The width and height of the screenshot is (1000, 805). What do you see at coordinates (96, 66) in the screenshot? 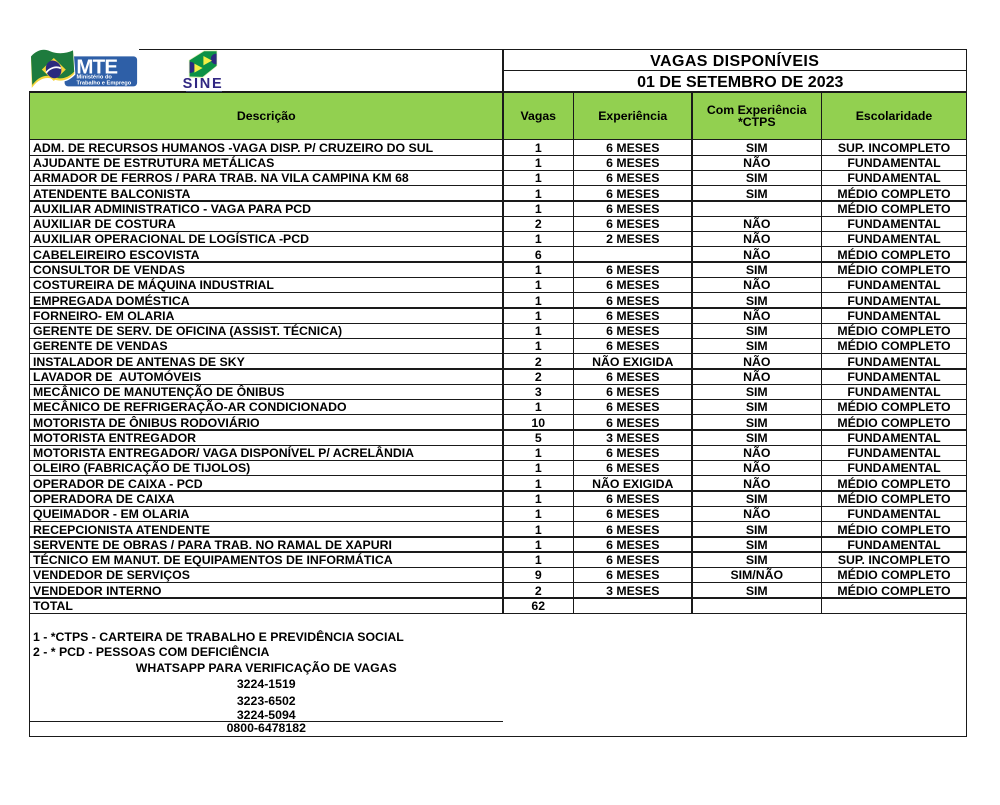
I see `svg-text: MTE` at bounding box center [96, 66].